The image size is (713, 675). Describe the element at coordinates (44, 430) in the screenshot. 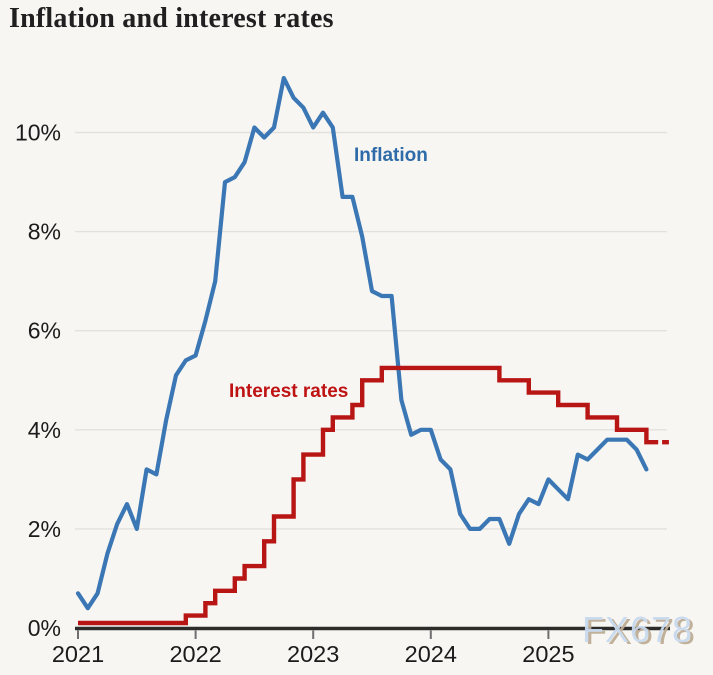

I see `y-axis-label-4%: 4%` at that location.